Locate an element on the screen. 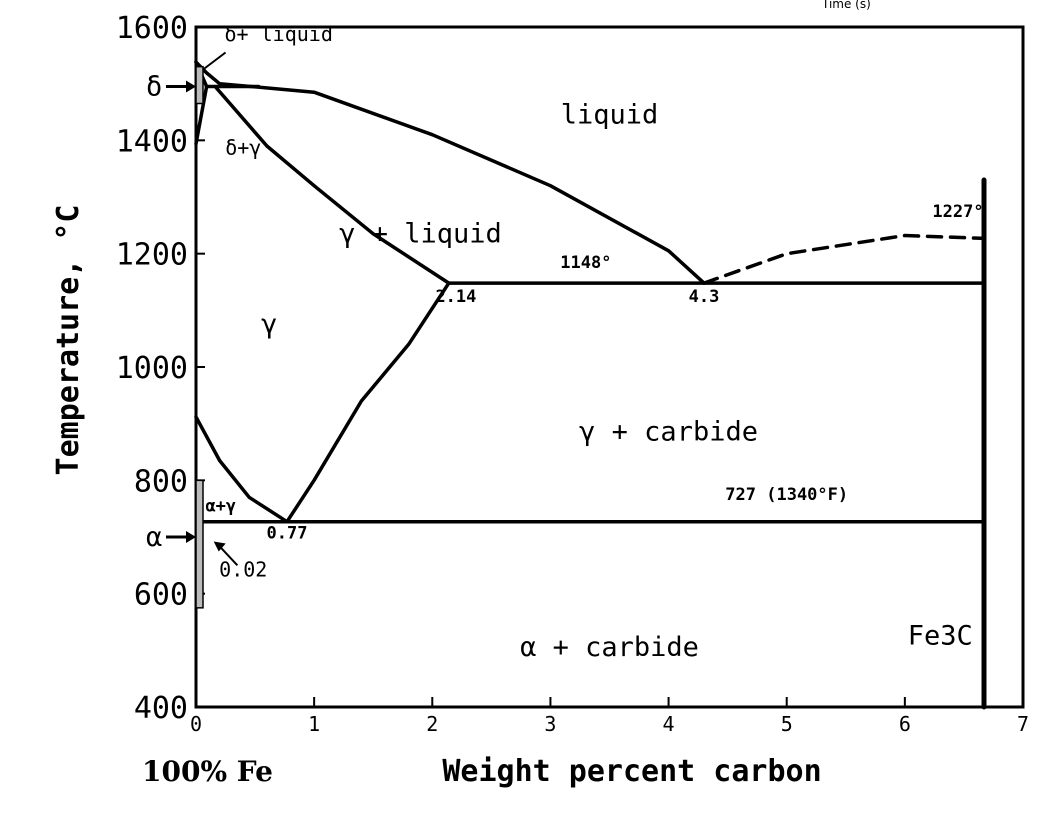 The height and width of the screenshot is (820, 1040). y-tick-label: 1400 is located at coordinates (152, 141).